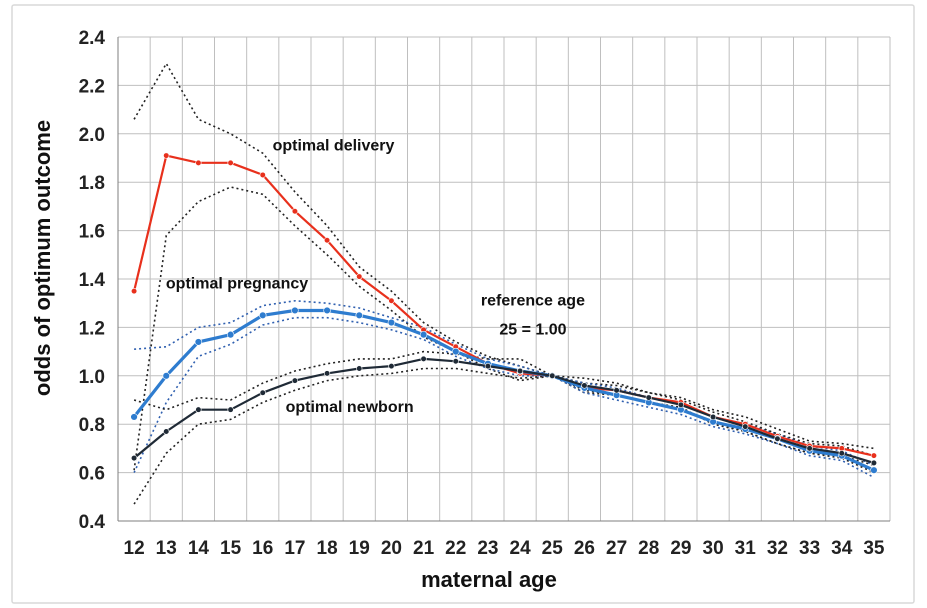 Image resolution: width=927 pixels, height=608 pixels. What do you see at coordinates (391, 548) in the screenshot?
I see `x-tick-label: 20` at bounding box center [391, 548].